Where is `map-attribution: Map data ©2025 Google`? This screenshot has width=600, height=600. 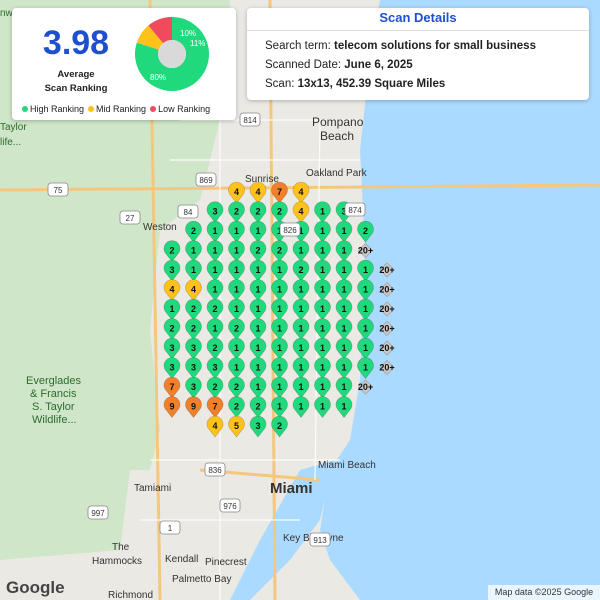 map-attribution: Map data ©2025 Google is located at coordinates (544, 592).